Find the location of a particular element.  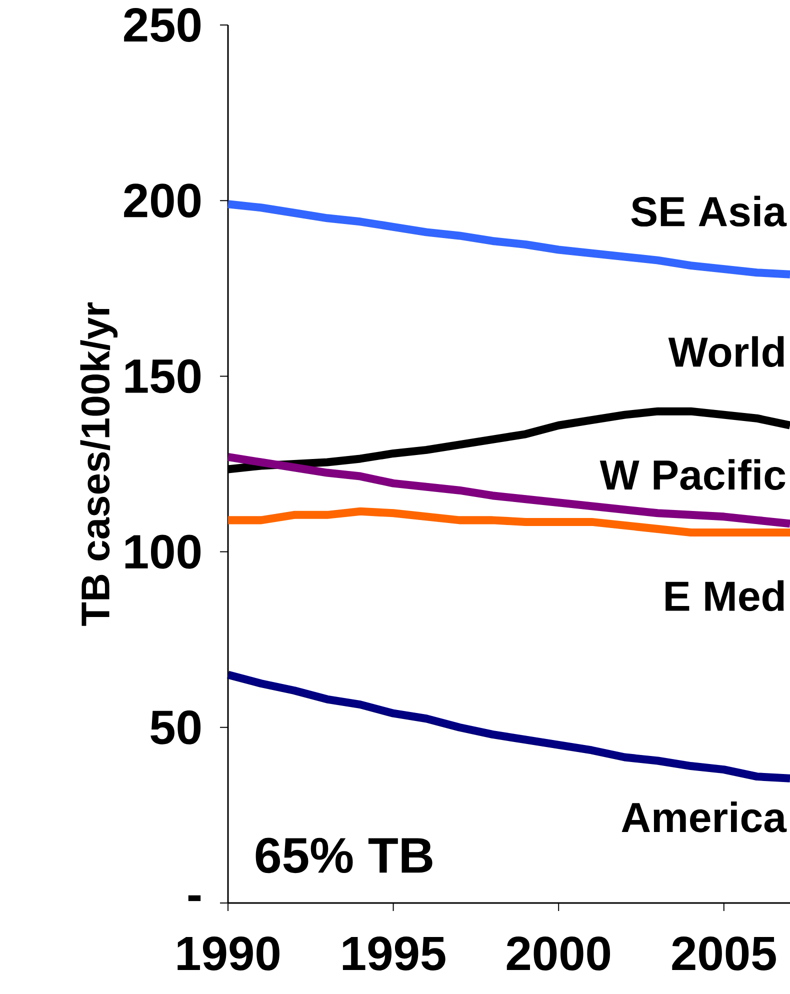

y-tick-label: 250 is located at coordinates (162, 25).